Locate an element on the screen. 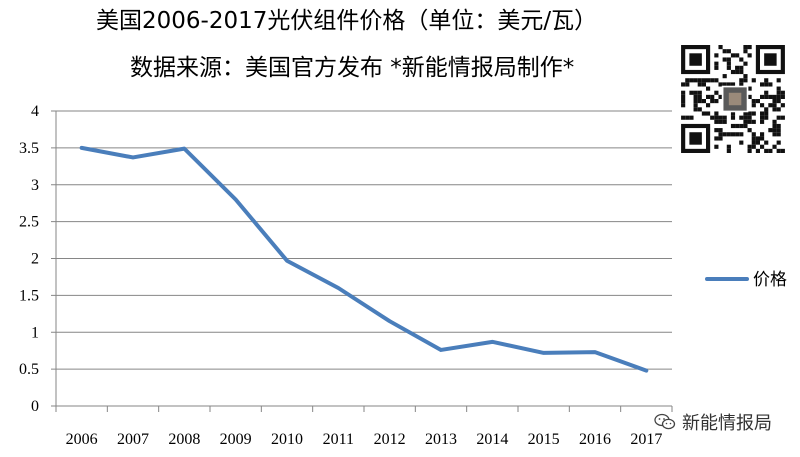  y-tick-label: 2.5 is located at coordinates (29, 222).